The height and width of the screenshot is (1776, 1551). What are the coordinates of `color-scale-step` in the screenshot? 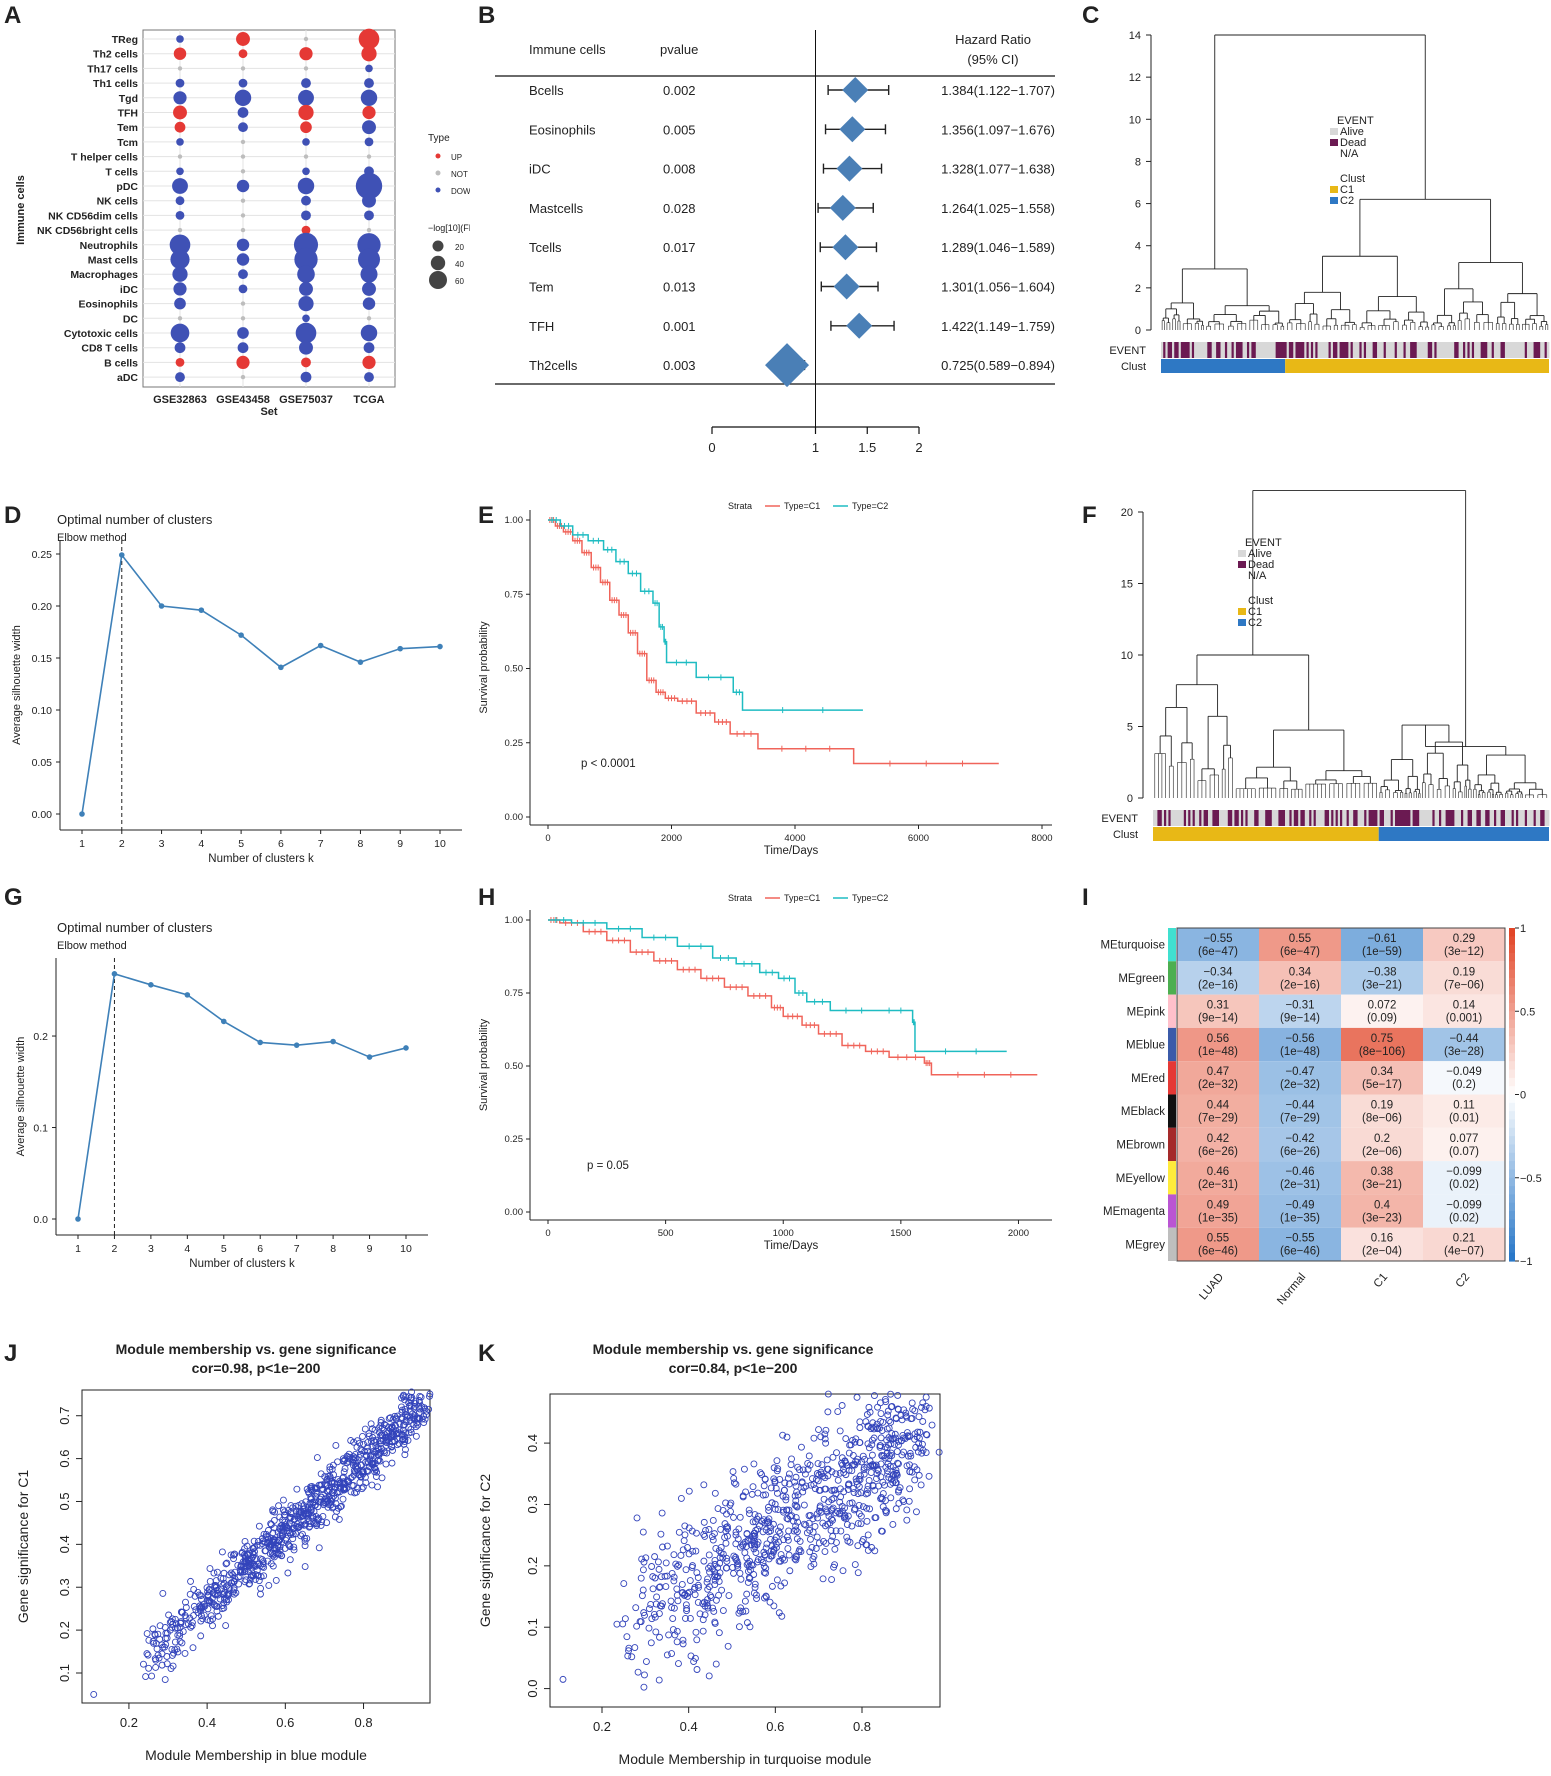 It's located at (1512, 1240).